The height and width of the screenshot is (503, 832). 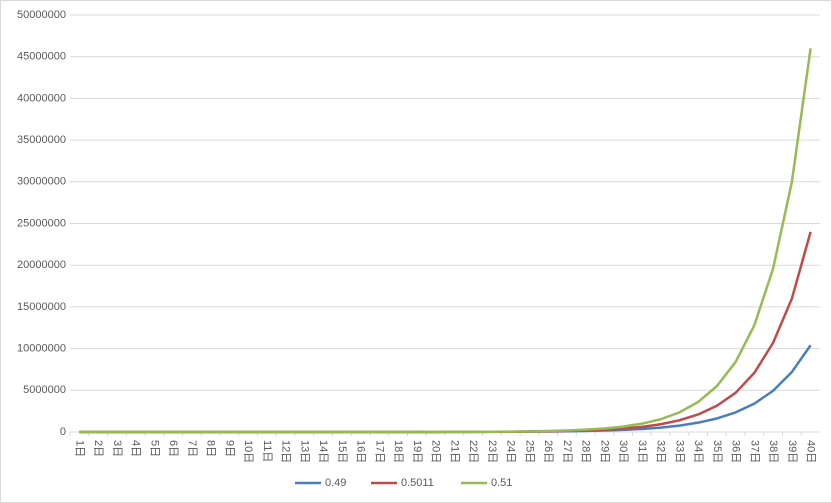 What do you see at coordinates (811, 451) in the screenshot?
I see `x-tick-label: 40日` at bounding box center [811, 451].